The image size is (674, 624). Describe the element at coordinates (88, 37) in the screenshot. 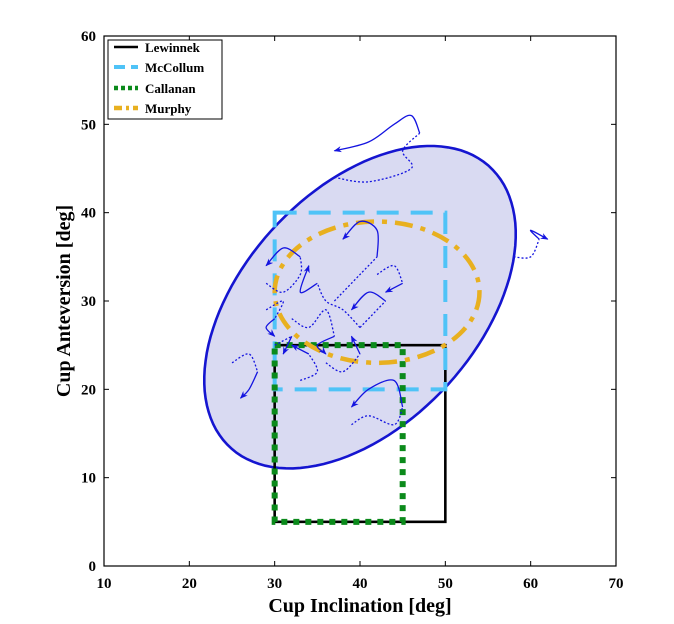

I see `y-tick-label: 60` at that location.